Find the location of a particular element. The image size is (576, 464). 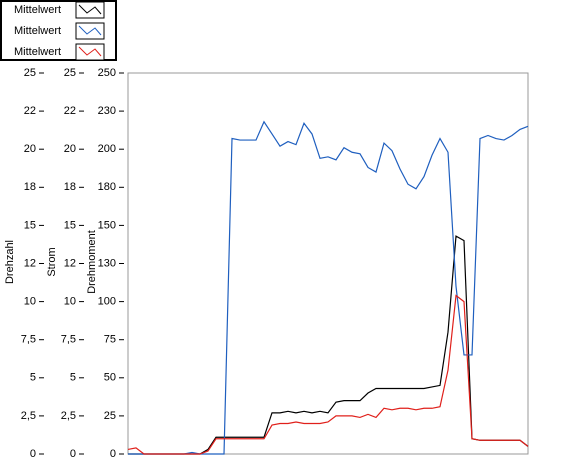

axis-title: Drehmoment is located at coordinates (92, 262).